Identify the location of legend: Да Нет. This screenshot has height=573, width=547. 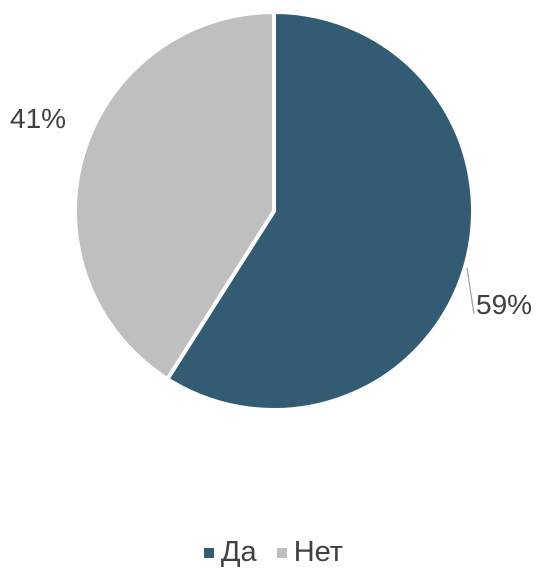
(273, 552).